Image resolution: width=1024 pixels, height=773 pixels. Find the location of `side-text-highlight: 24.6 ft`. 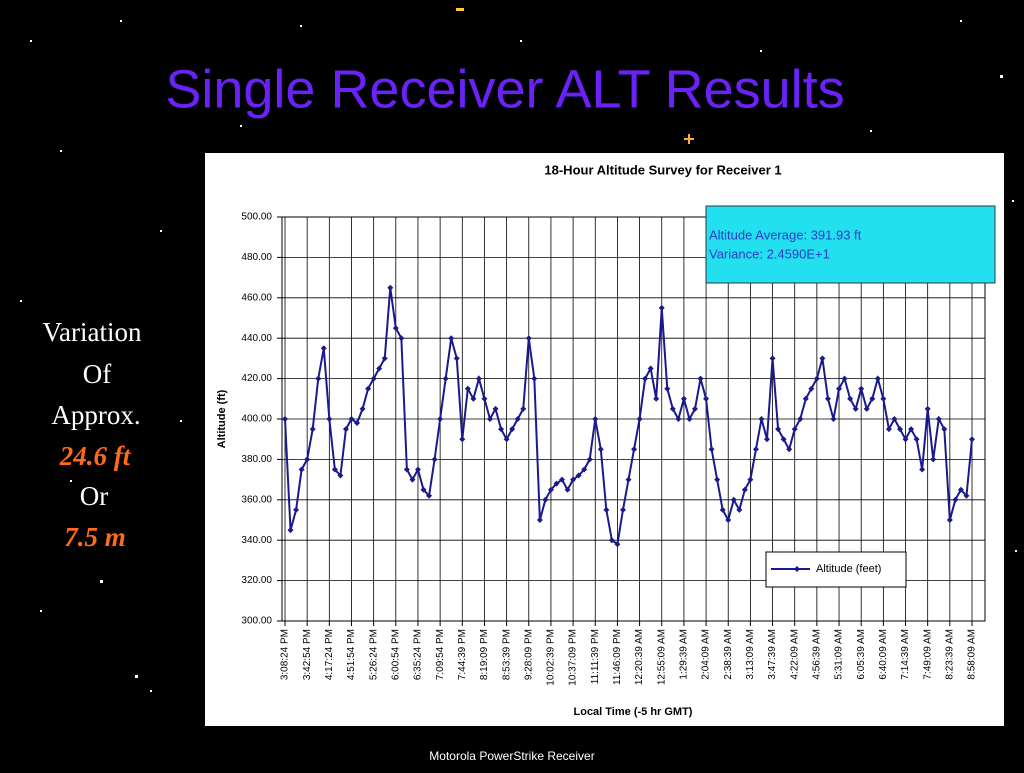

side-text-highlight: 24.6 ft is located at coordinates (95, 456).